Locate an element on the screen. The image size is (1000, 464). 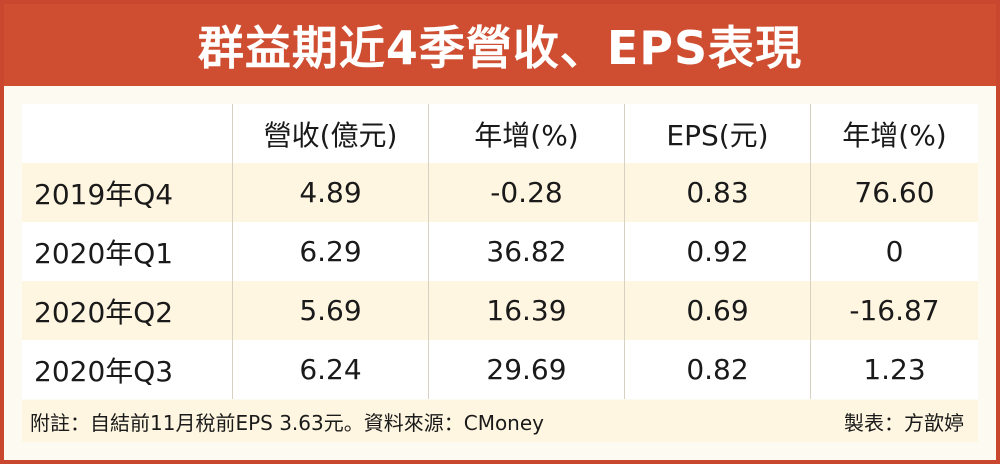
footer-note-bar: 附註：自結前11月稅前EPS 3.63元。資料來源：CMoney 製表：方歆婷 is located at coordinates (500, 421).